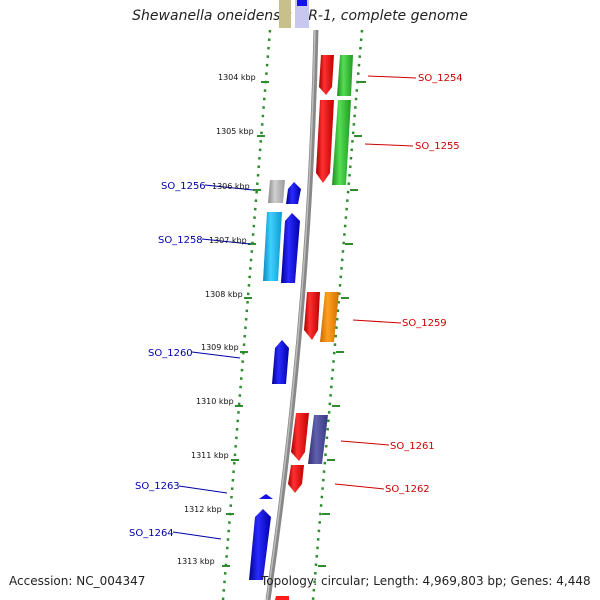  I want to click on gene-top-khaki, so click(285, 14).